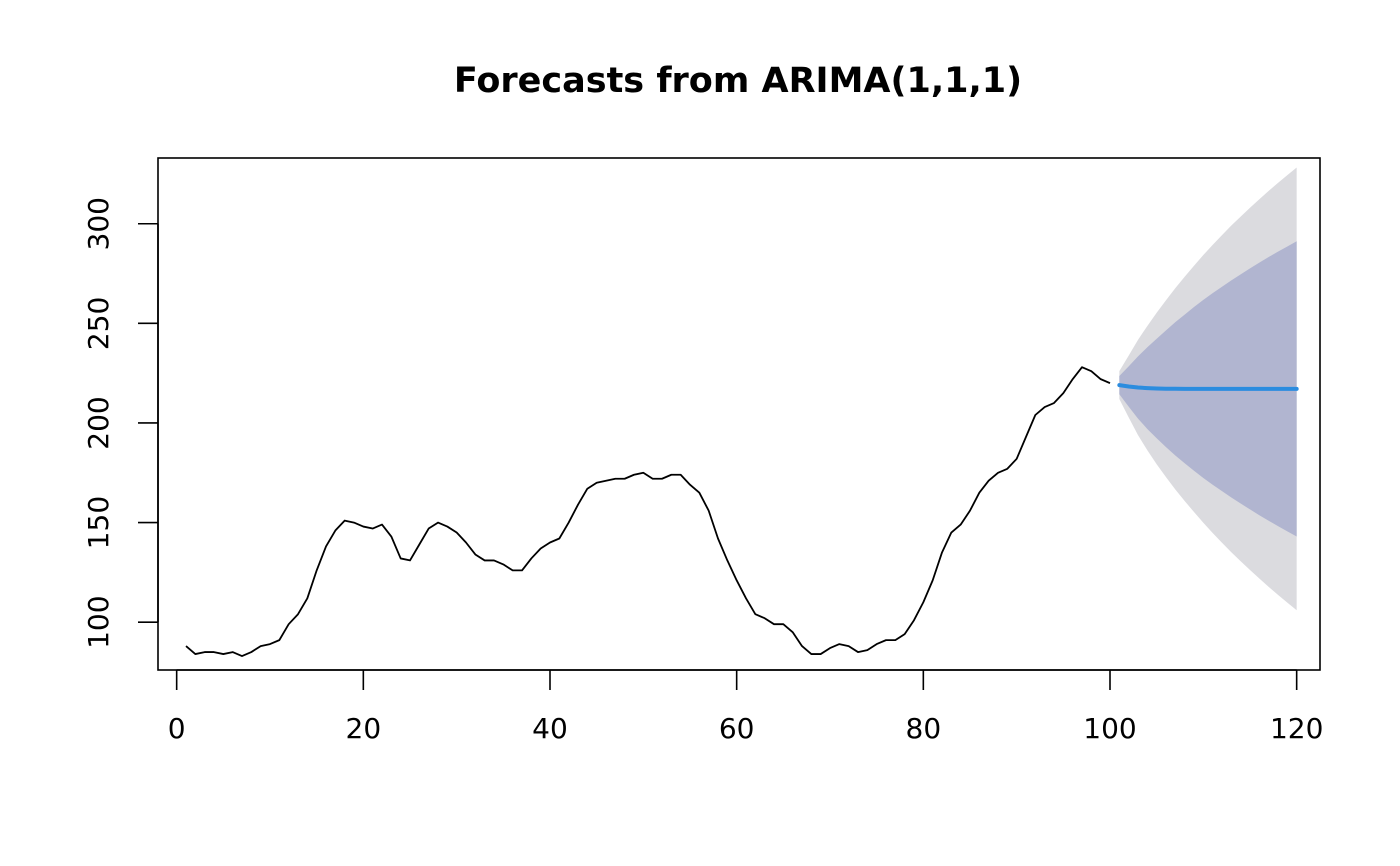 The image size is (1400, 866). I want to click on y-tick-label: 100, so click(98, 621).